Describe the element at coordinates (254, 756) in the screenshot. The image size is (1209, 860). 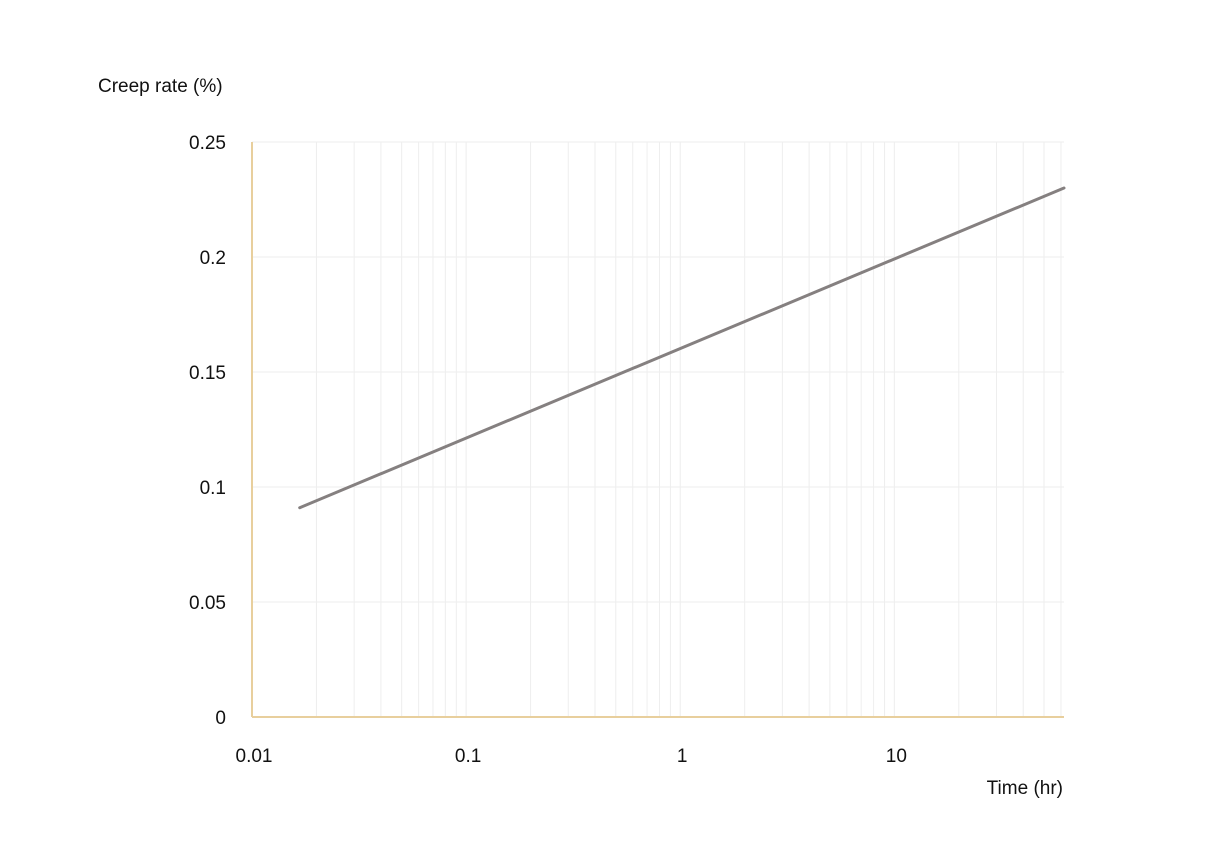
I see `x-tick-label: 0.01` at that location.